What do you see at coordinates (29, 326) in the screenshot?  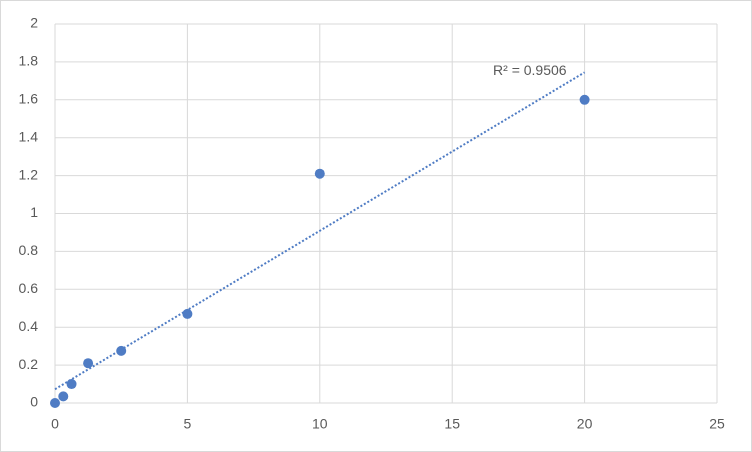 I see `y-tick-label: 0.4` at bounding box center [29, 326].